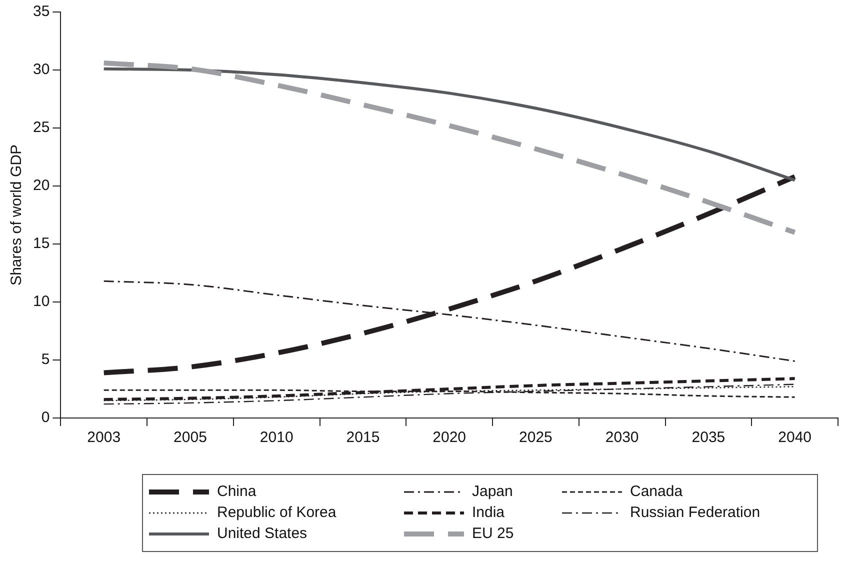 The width and height of the screenshot is (844, 566). What do you see at coordinates (104, 437) in the screenshot?
I see `x-tick-label: 2003` at bounding box center [104, 437].